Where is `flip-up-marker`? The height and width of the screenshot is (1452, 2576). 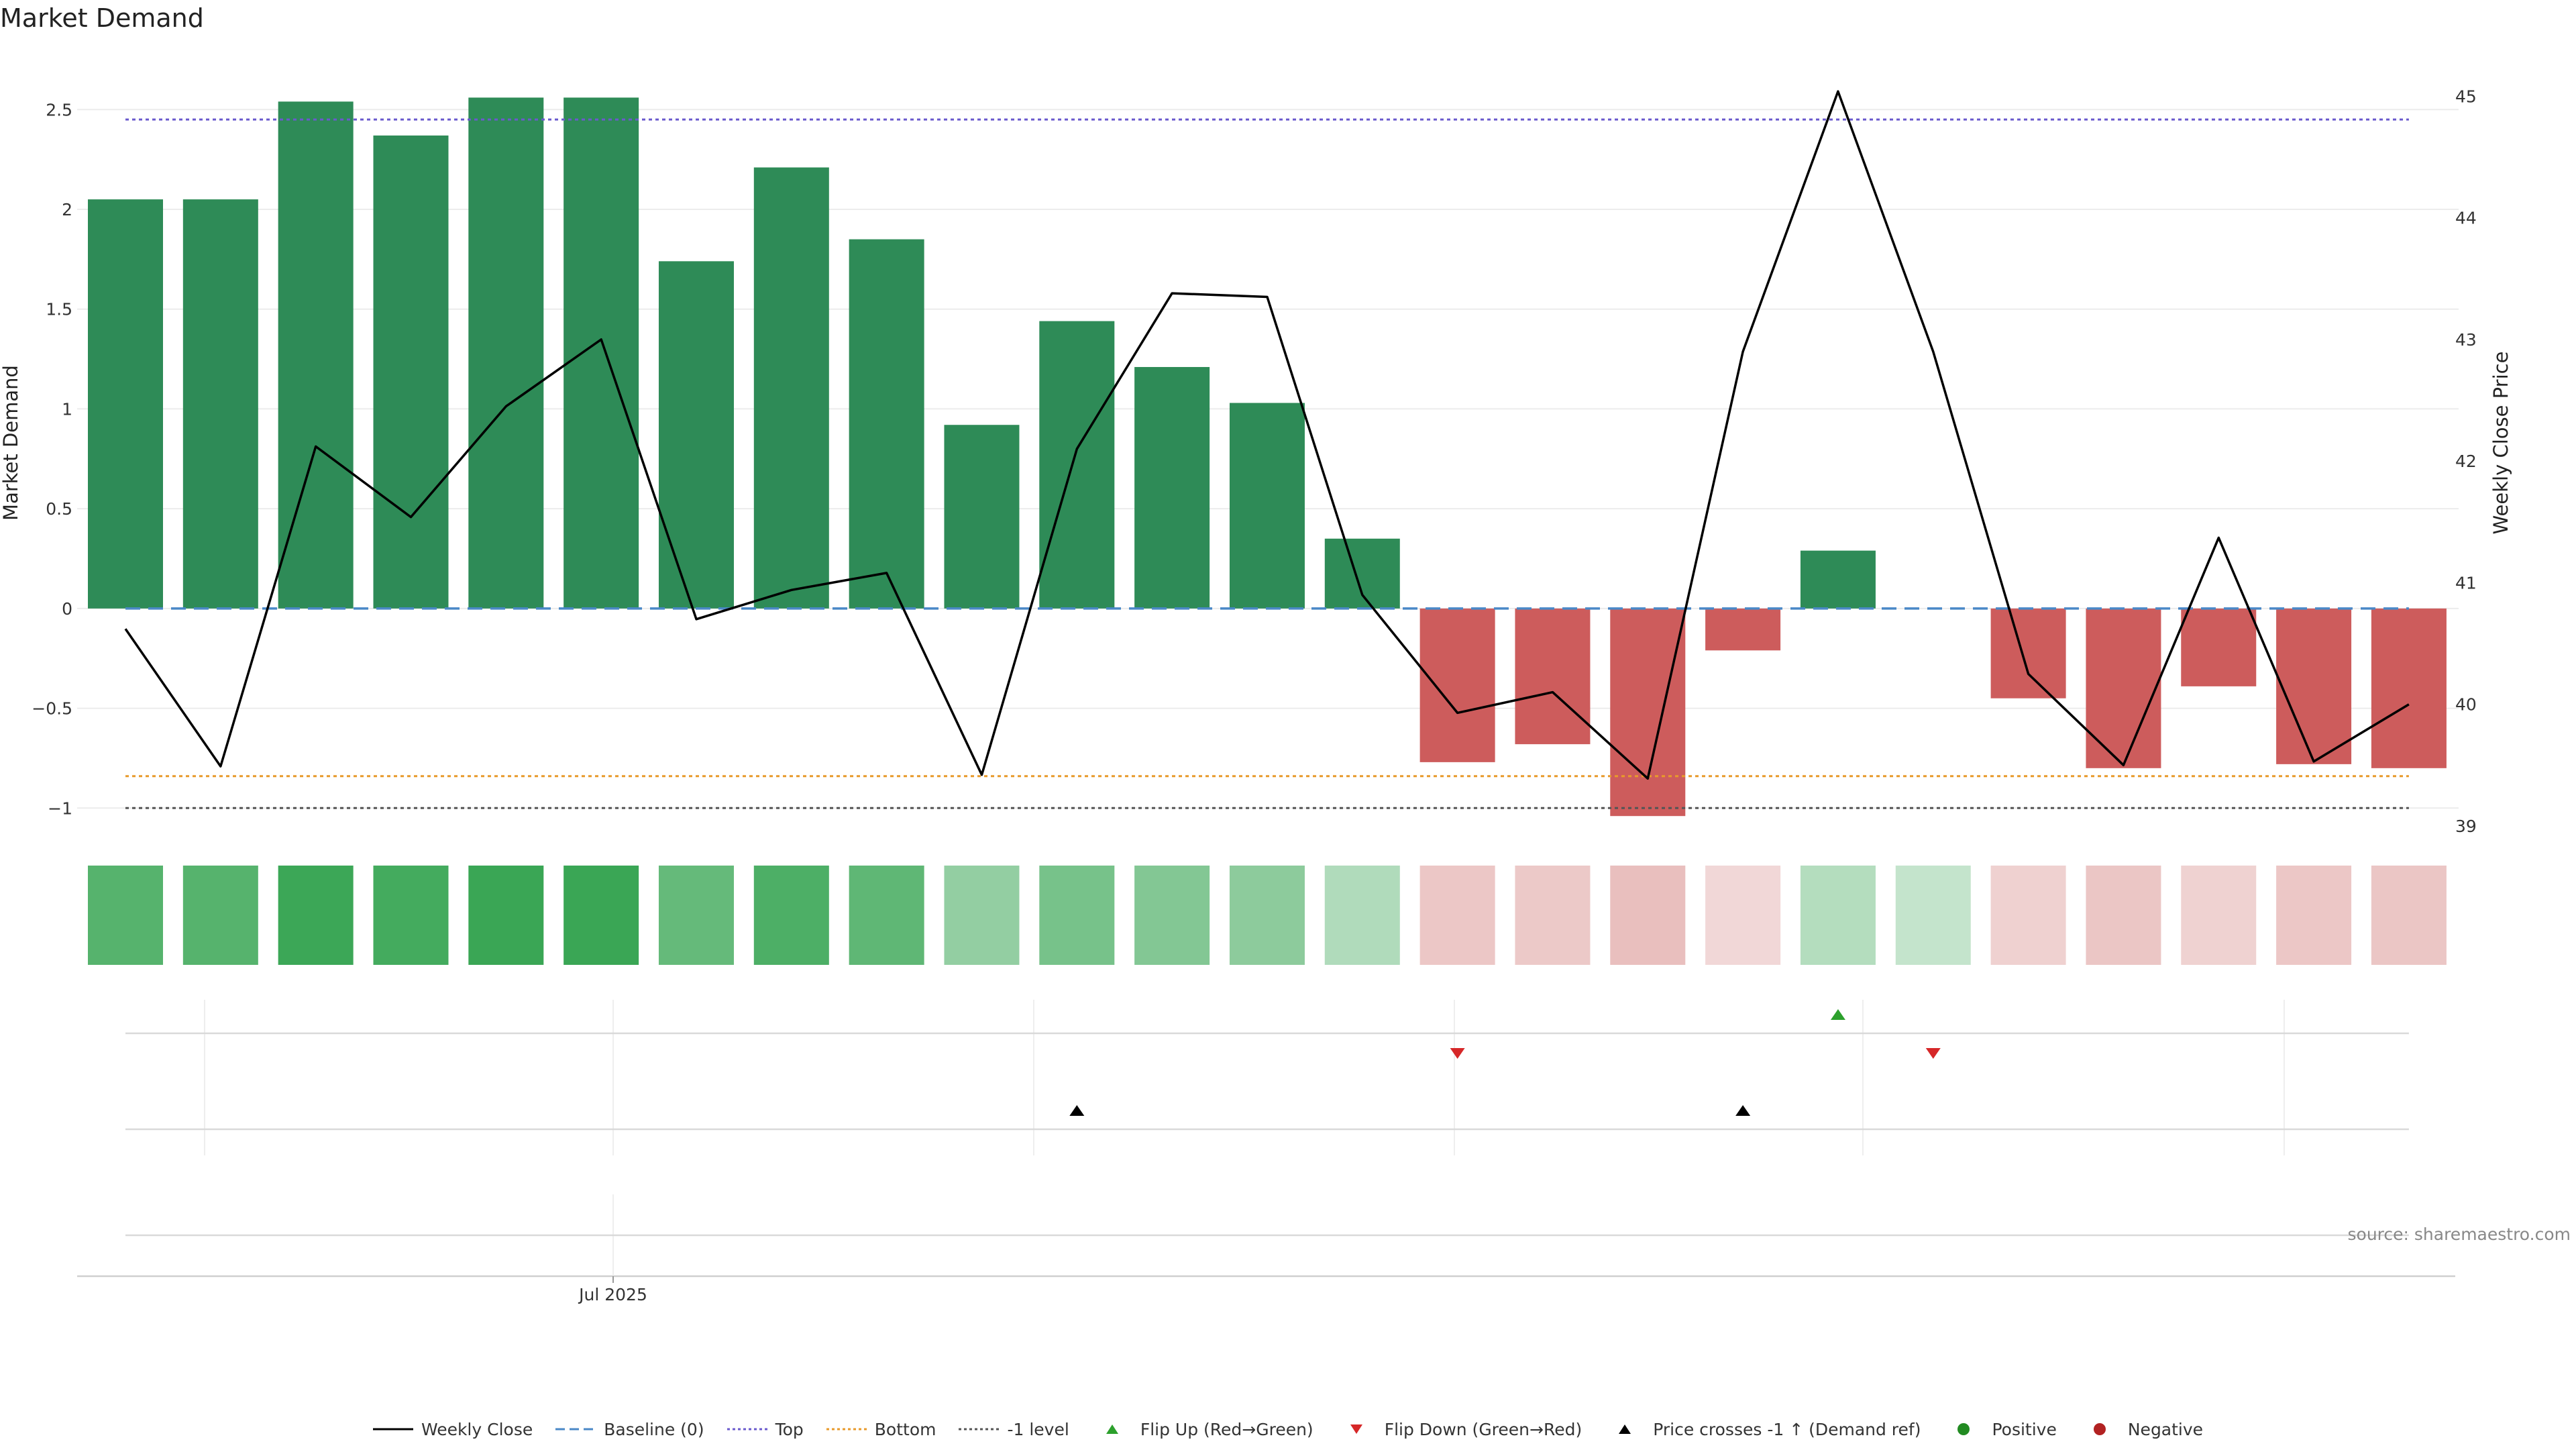 flip-up-marker is located at coordinates (1837, 1015).